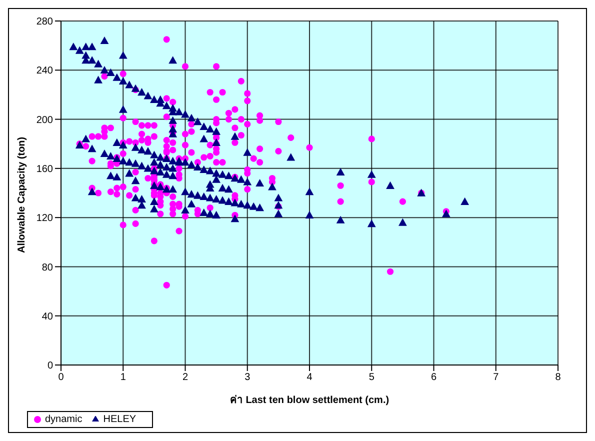  What do you see at coordinates (45, 218) in the screenshot?
I see `y-tick-label: 120` at bounding box center [45, 218].